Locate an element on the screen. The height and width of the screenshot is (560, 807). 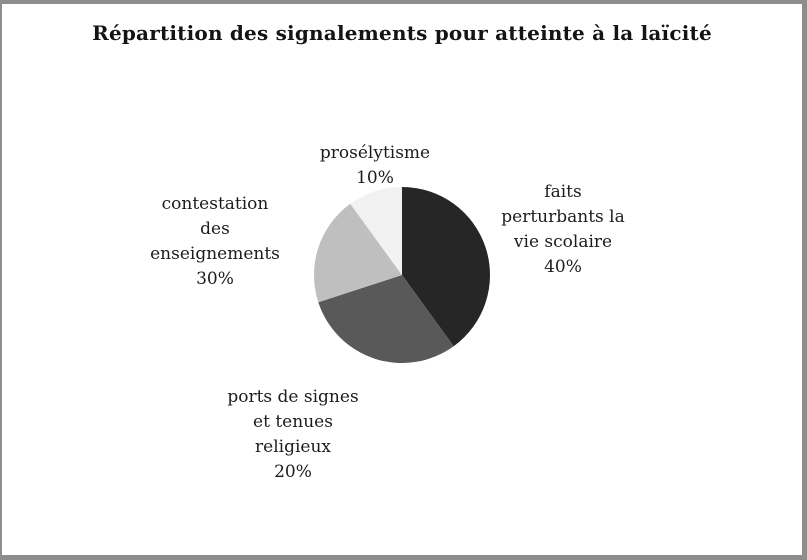
pie-chart is located at coordinates (402, 275).